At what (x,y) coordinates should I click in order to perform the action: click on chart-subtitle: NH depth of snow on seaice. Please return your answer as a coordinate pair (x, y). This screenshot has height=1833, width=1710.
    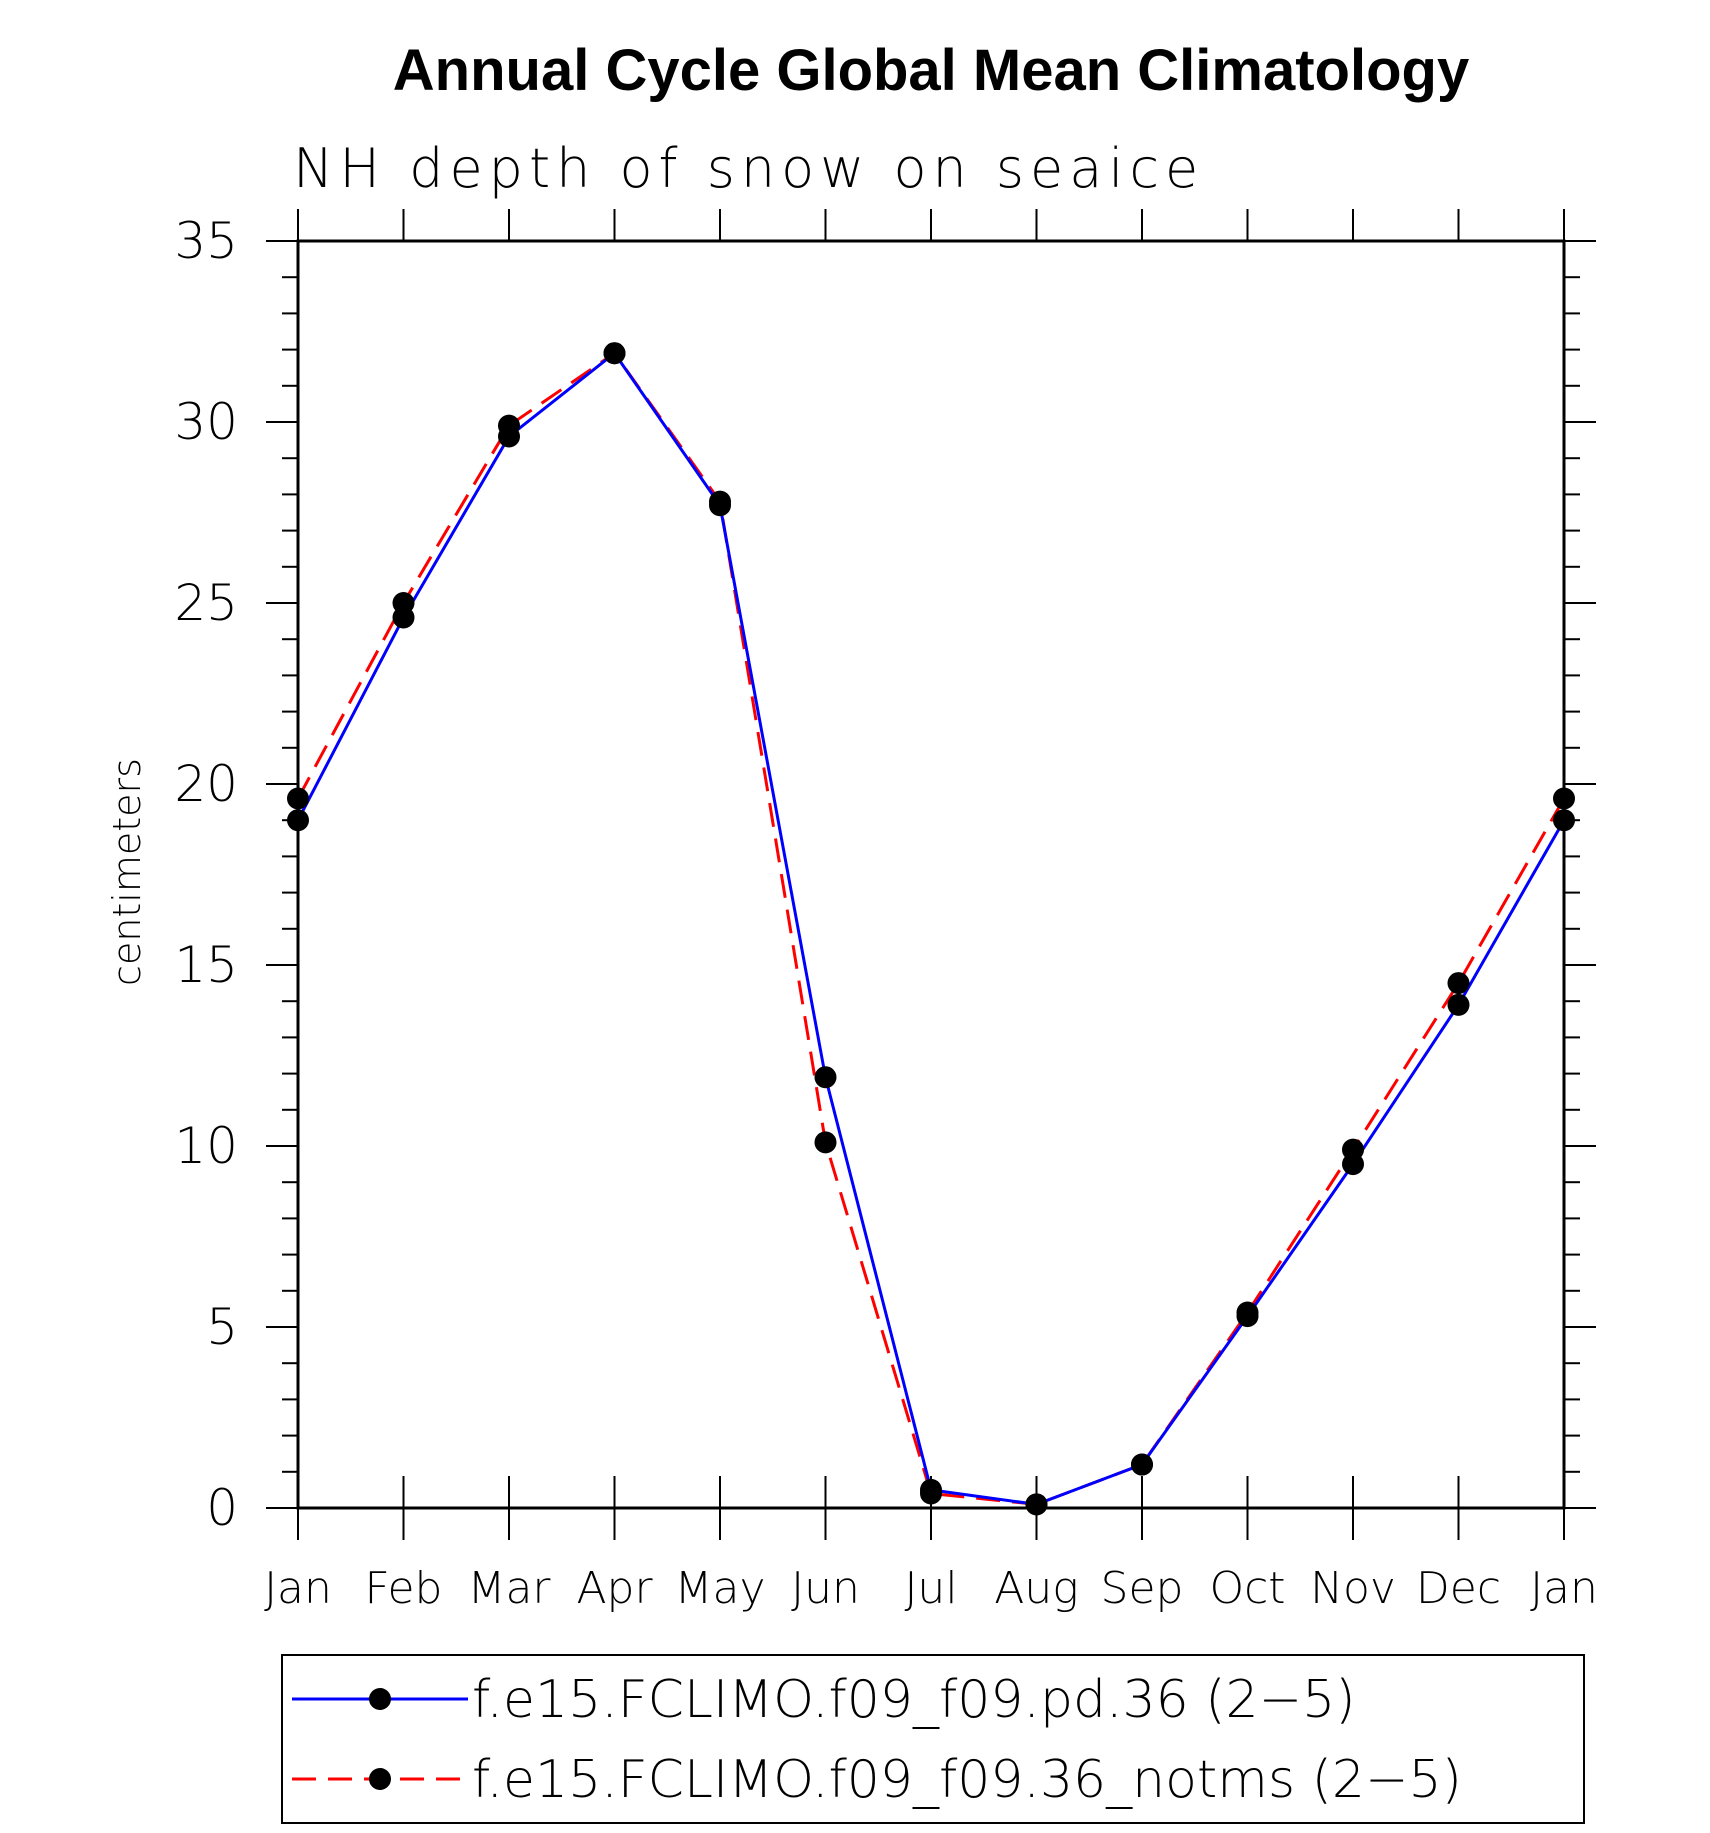
    Looking at the image, I should click on (748, 168).